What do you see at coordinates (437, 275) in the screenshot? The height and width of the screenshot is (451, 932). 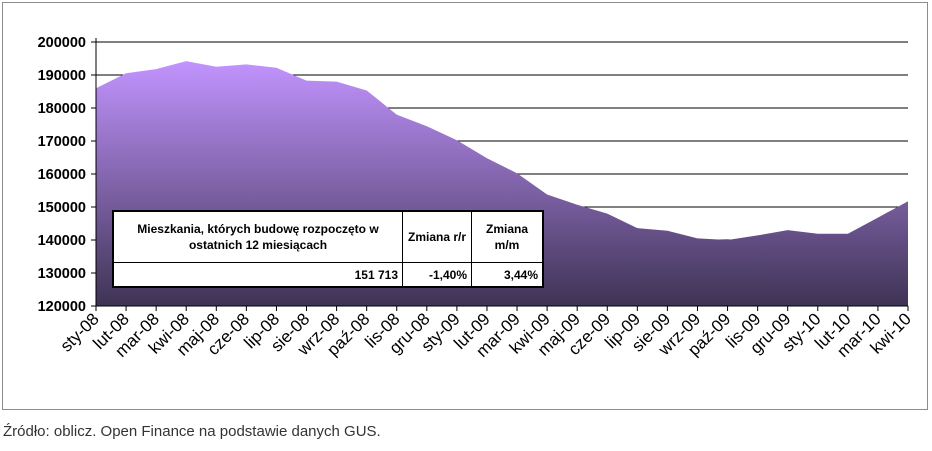 I see `table-value-yoy: -1,40%` at bounding box center [437, 275].